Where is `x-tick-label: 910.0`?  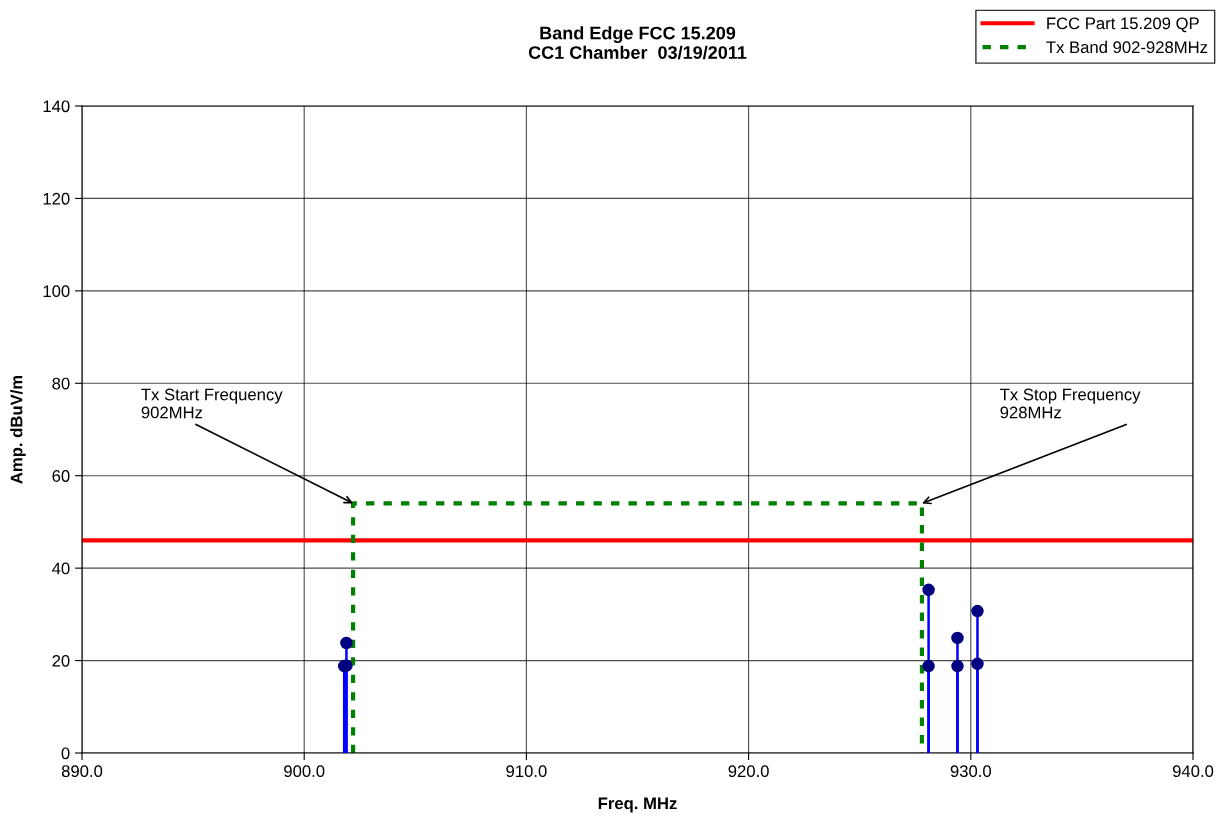 x-tick-label: 910.0 is located at coordinates (526, 771).